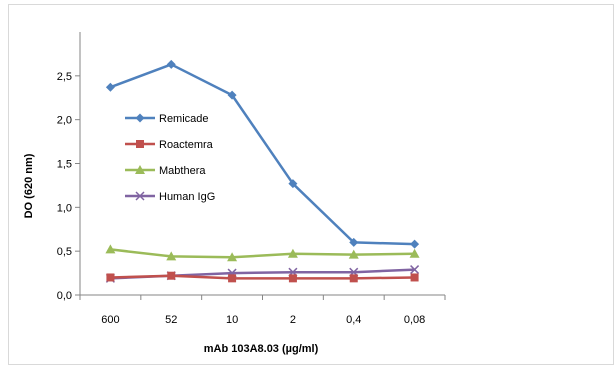 The image size is (616, 367). Describe the element at coordinates (261, 349) in the screenshot. I see `x-axis-label: mAb 103A8.03 (µg/ml)` at that location.